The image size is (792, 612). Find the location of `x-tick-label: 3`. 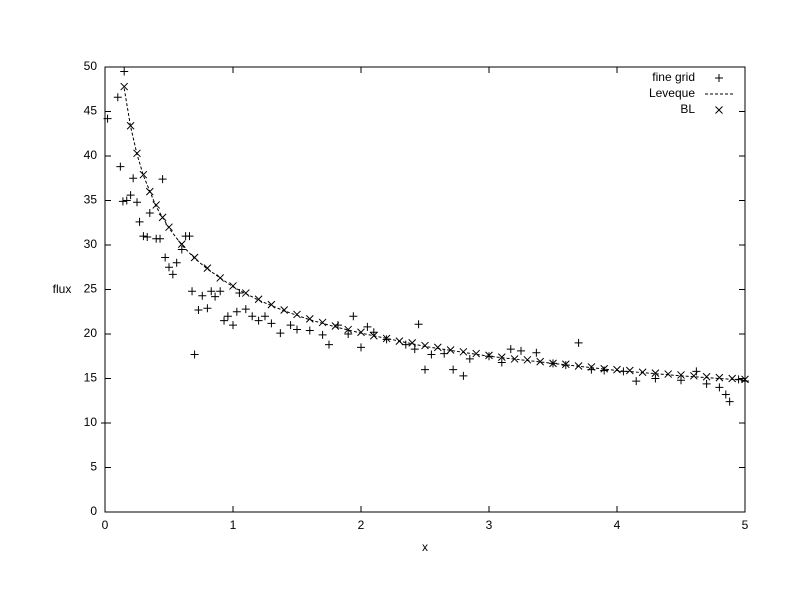

x-tick-label: 3 is located at coordinates (489, 525).